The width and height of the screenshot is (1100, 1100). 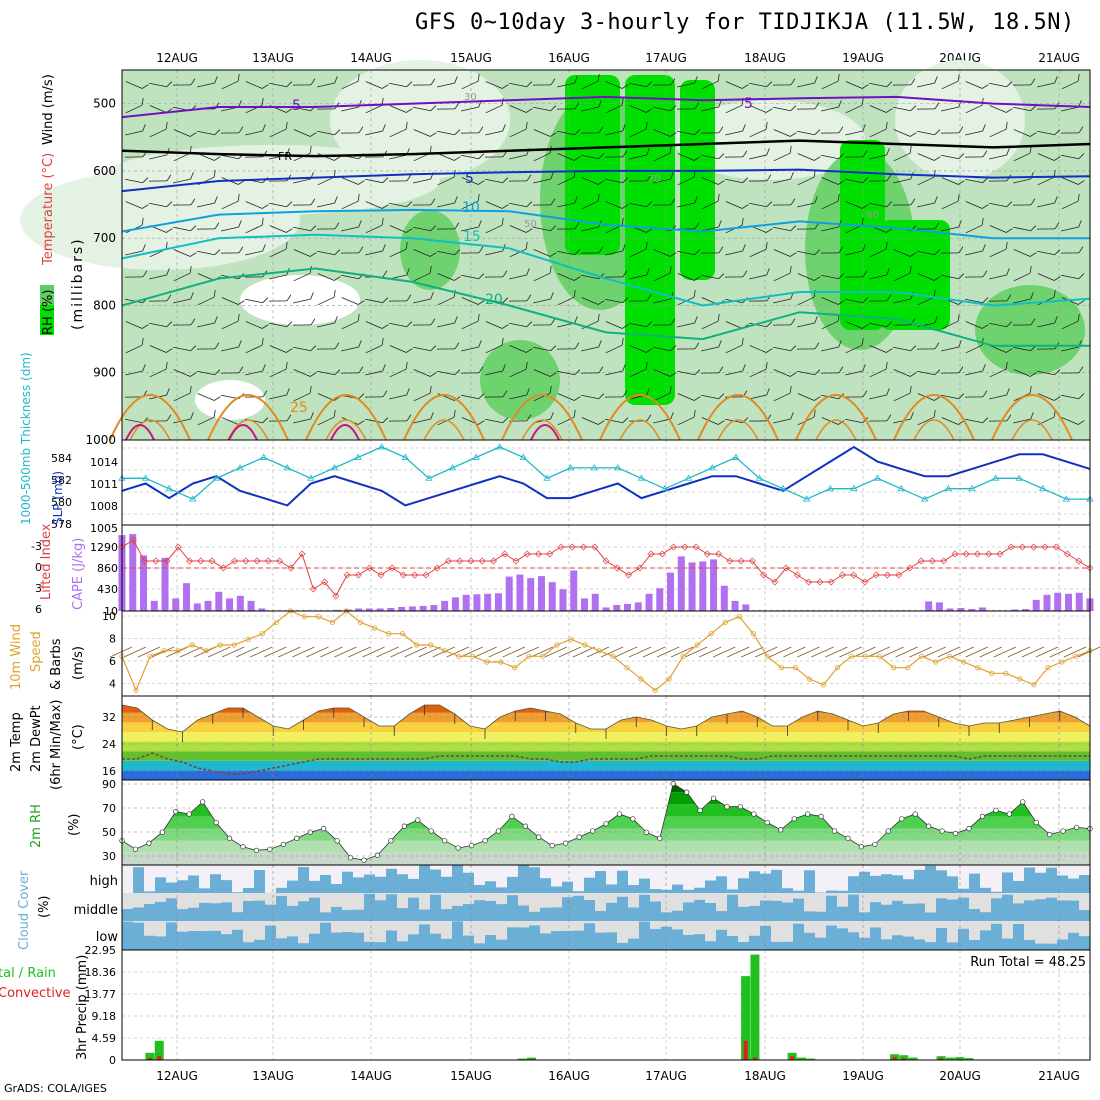 What do you see at coordinates (101, 950) in the screenshot?
I see `y-tick-label: 22.95` at bounding box center [101, 950].